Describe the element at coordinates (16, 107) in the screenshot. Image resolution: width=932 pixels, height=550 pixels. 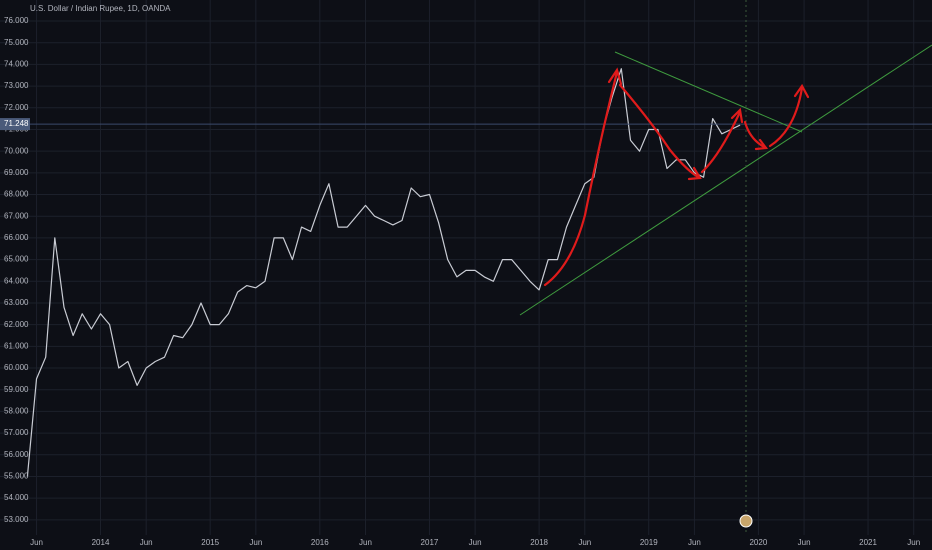
I see `y-tick-label: 72.000` at that location.